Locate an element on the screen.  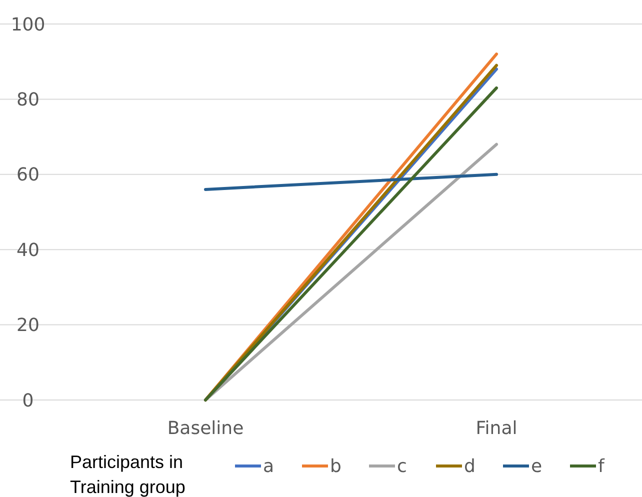
legend-label: b is located at coordinates (336, 466).